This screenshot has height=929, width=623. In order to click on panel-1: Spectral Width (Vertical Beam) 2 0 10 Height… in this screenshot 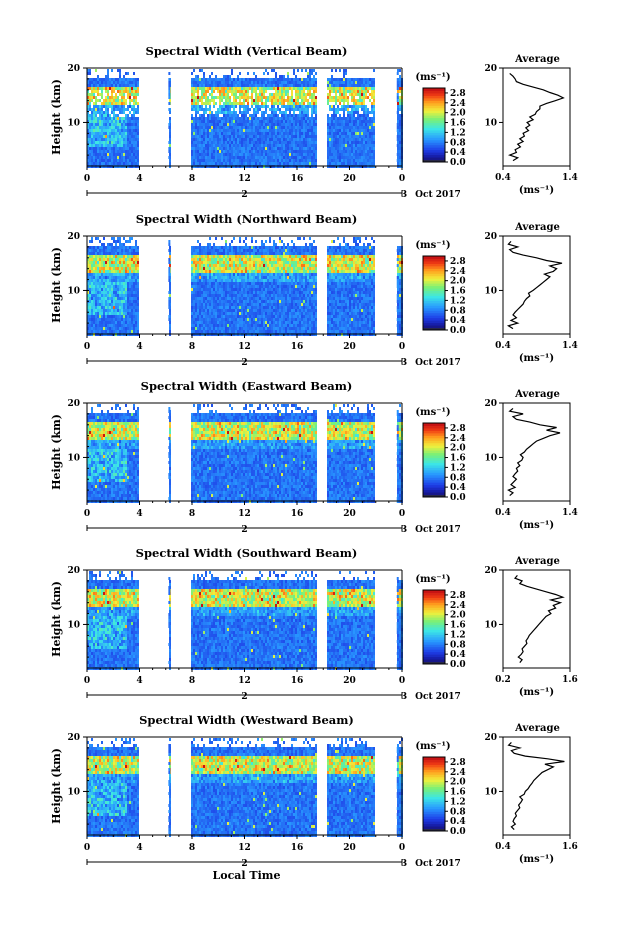, I will do `click(314, 122)`.